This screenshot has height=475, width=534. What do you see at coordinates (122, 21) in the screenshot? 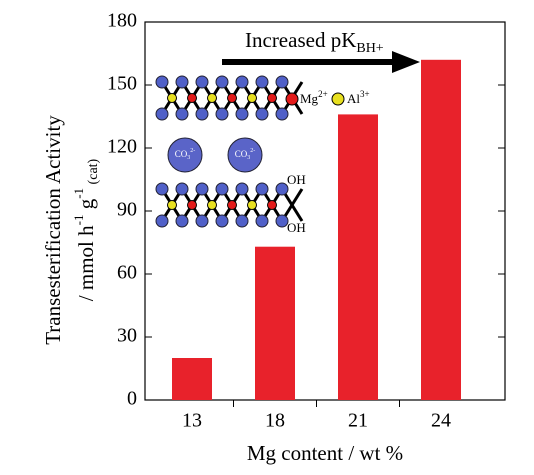
I see `y-tick-label: 180` at bounding box center [122, 21].